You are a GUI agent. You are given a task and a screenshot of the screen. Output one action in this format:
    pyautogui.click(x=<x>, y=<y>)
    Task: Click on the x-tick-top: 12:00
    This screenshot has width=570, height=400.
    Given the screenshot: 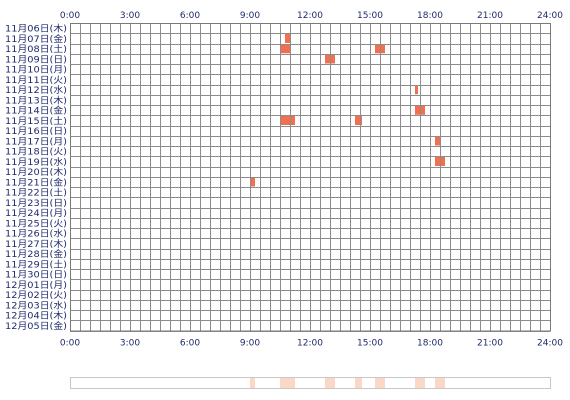 What is the action you would take?
    pyautogui.click(x=310, y=16)
    